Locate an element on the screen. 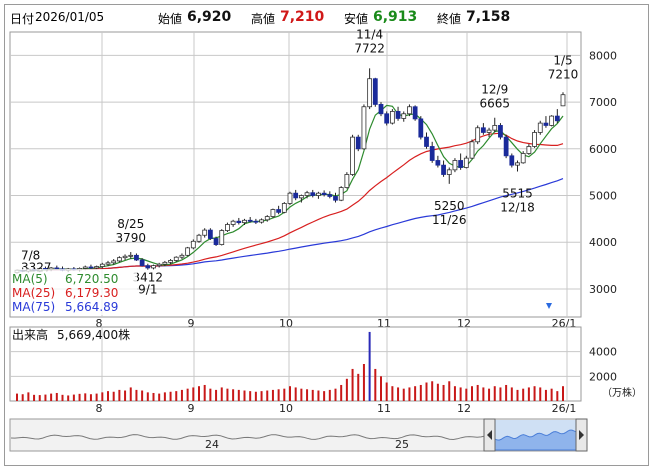 The width and height of the screenshot is (653, 470). price-axis: 3000 4000 5000 6000 7000 8000 is located at coordinates (603, 172).